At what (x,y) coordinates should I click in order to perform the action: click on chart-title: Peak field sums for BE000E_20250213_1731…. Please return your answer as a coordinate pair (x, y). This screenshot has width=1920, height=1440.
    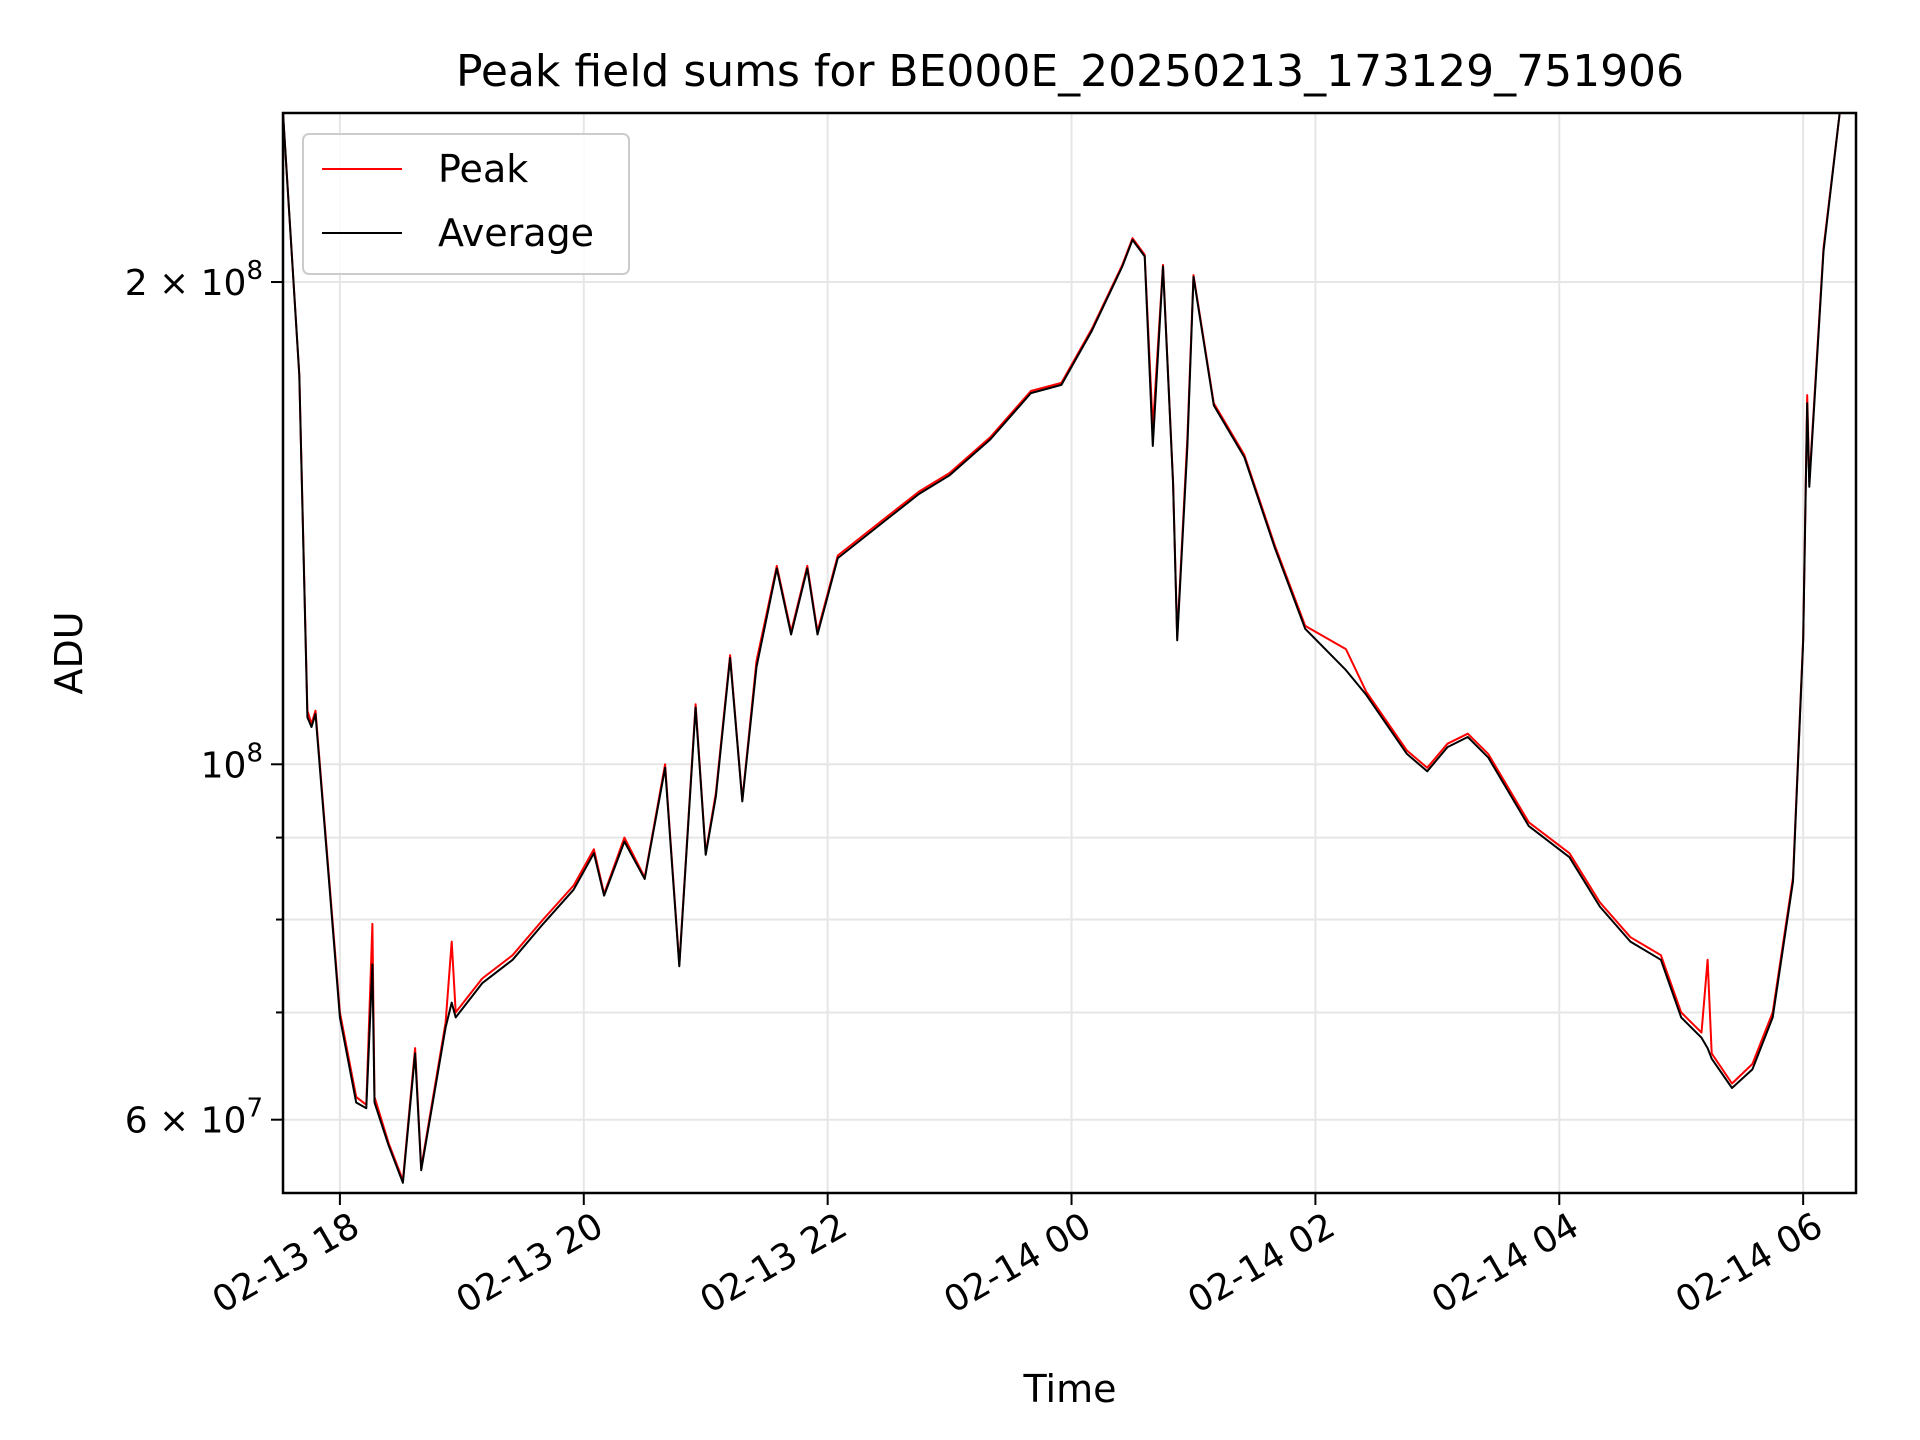
    Looking at the image, I should click on (1070, 71).